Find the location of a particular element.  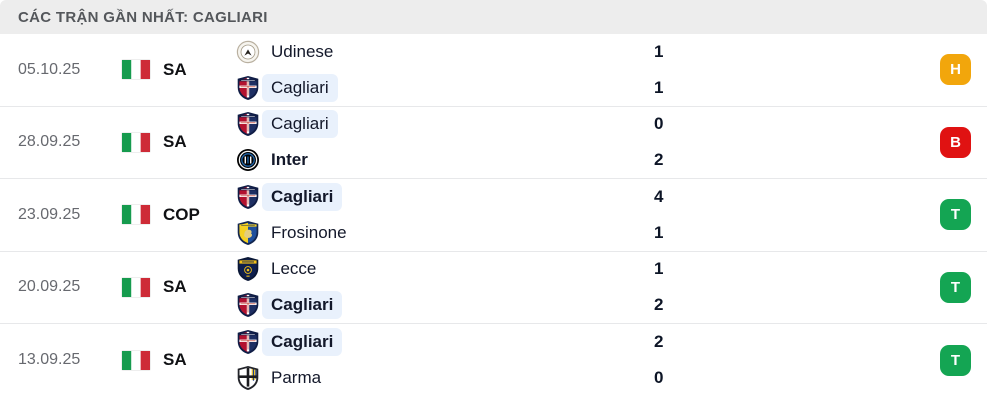

team-line: Parma 0 is located at coordinates (588, 378).